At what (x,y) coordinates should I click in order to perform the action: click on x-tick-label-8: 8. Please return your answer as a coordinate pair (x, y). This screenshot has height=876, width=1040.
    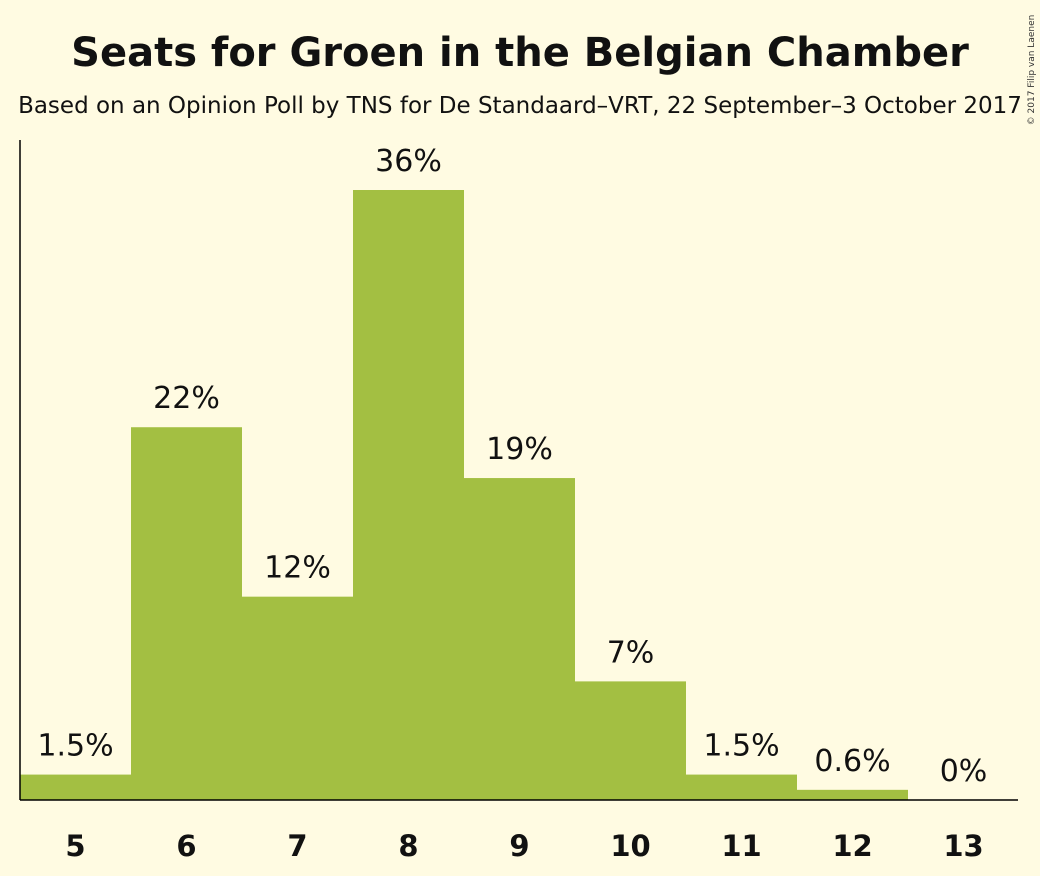
    Looking at the image, I should click on (408, 846).